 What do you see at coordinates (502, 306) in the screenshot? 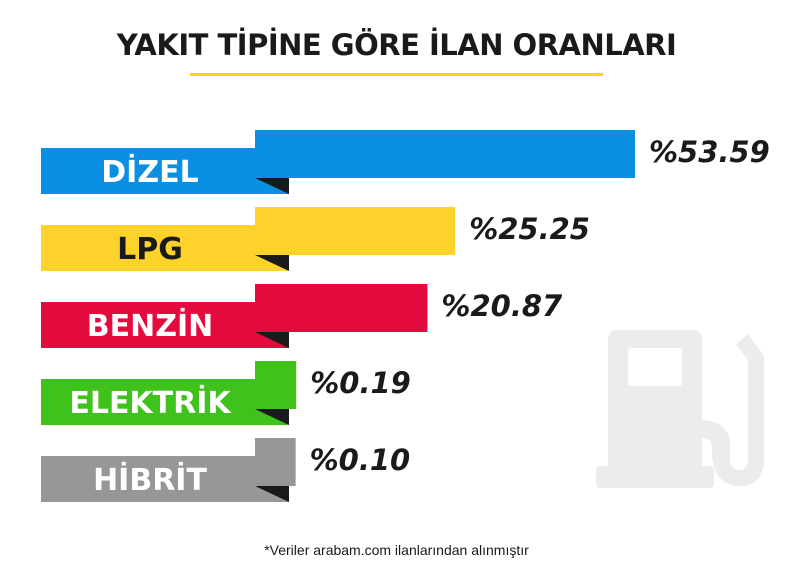
I see `value-label-2: %20.87` at bounding box center [502, 306].